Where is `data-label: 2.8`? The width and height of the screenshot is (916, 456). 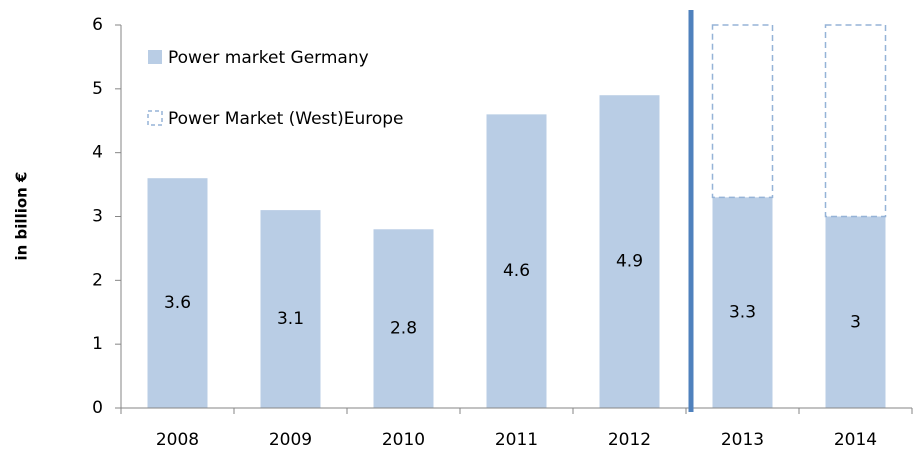
data-label: 2.8 is located at coordinates (403, 329).